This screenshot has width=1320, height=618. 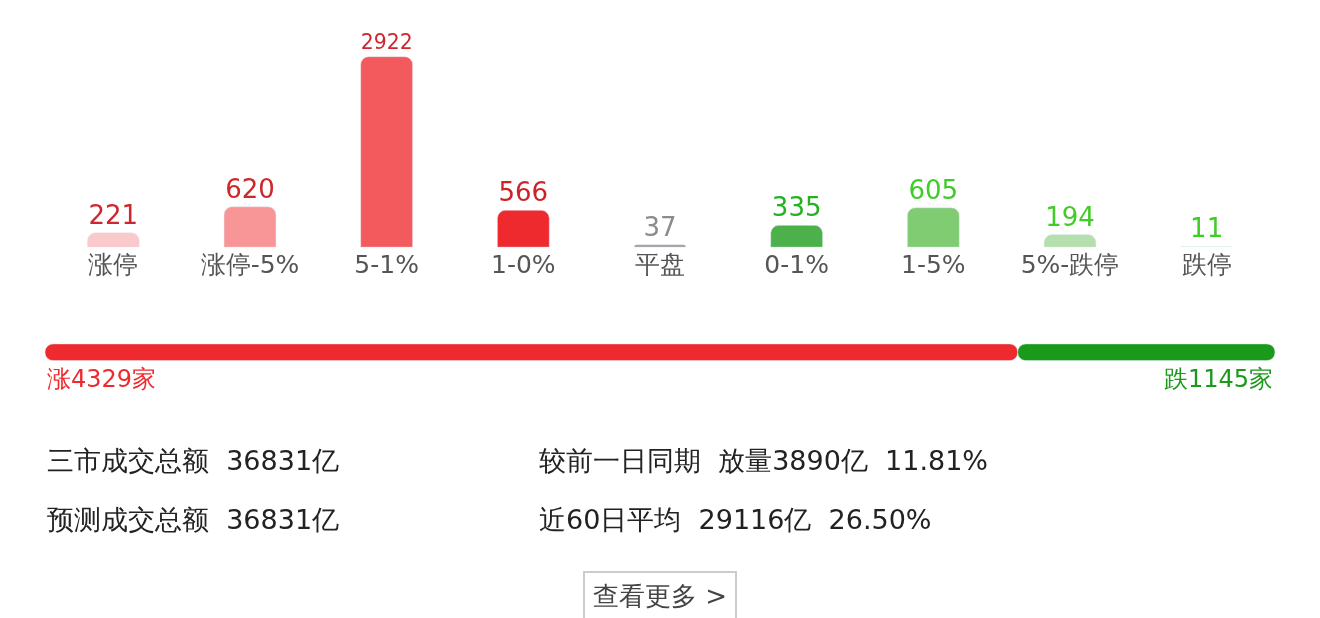 What do you see at coordinates (193, 519) in the screenshot?
I see `text: 预测成交总额 36831亿` at bounding box center [193, 519].